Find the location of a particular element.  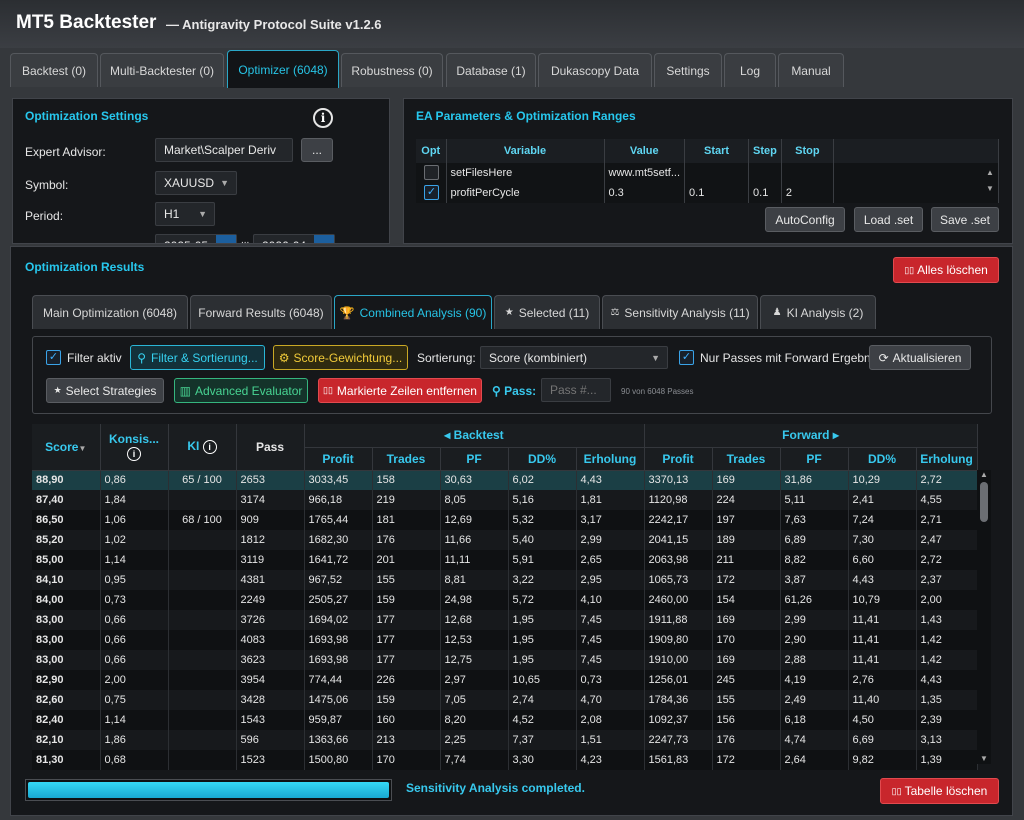

save-set-button: Save .set is located at coordinates (965, 219).